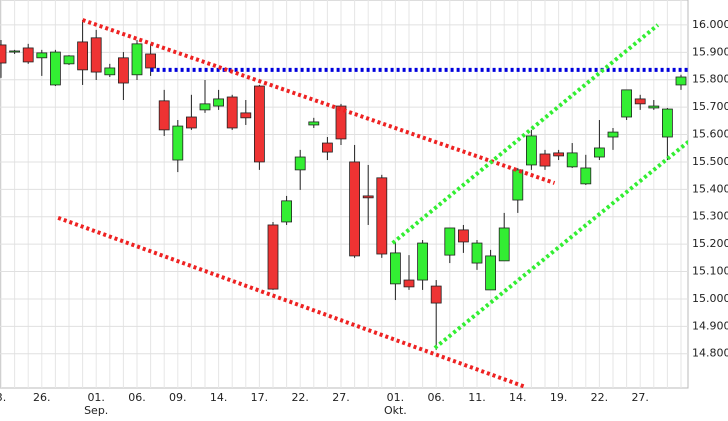 Image resolution: width=728 pixels, height=421 pixels. What do you see at coordinates (710, 79) in the screenshot?
I see `y-tick-label: 15.800` at bounding box center [710, 79].